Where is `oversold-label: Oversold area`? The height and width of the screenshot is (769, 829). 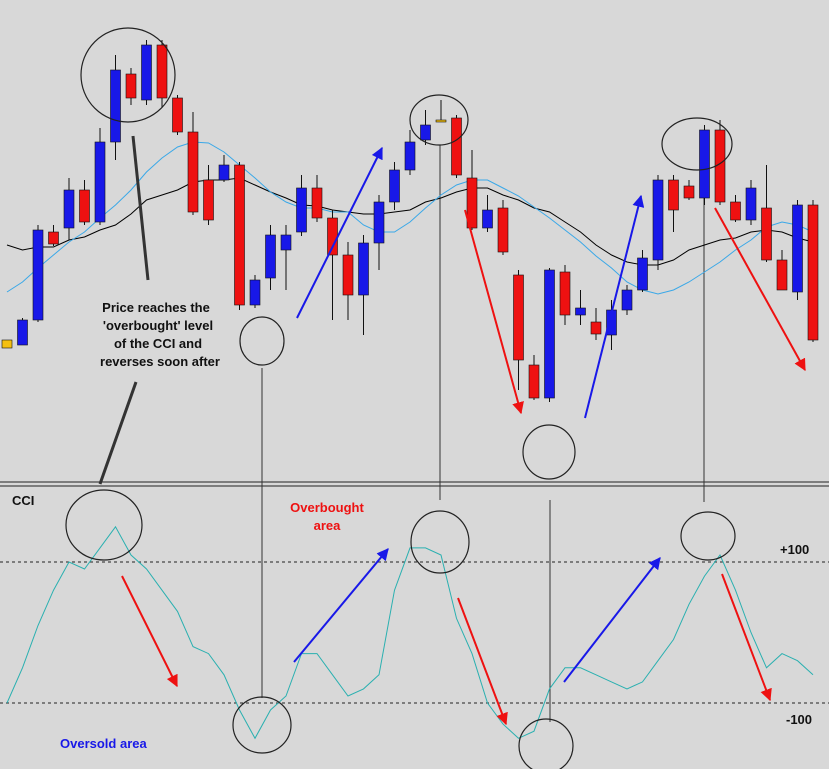 oversold-label: Oversold area is located at coordinates (103, 743).